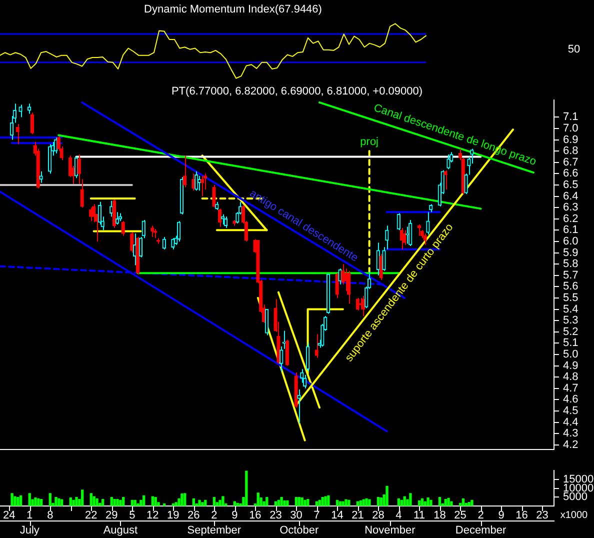 This screenshot has height=538, width=594. What do you see at coordinates (570, 422) in the screenshot?
I see `y-tick-label: 4.4` at bounding box center [570, 422].